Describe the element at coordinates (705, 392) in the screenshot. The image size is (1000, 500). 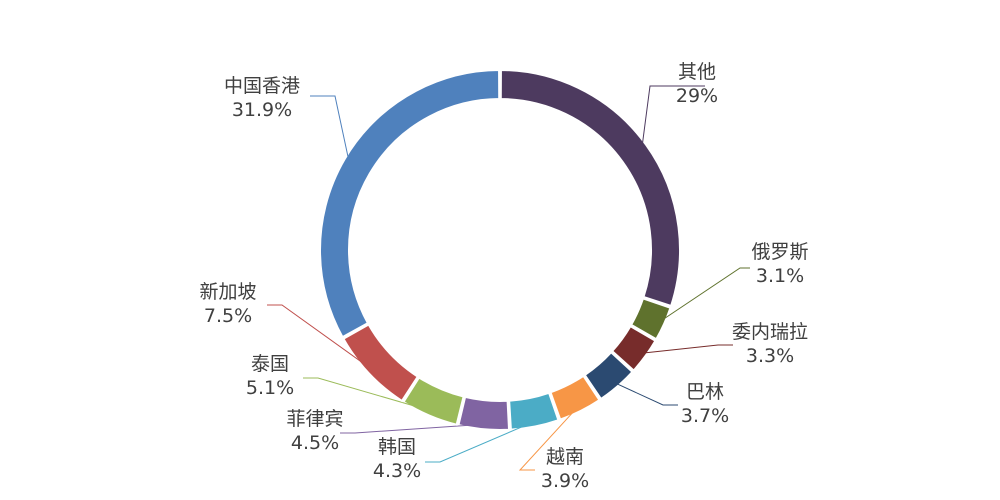
I see `slice-name-label-4: 巴林` at that location.